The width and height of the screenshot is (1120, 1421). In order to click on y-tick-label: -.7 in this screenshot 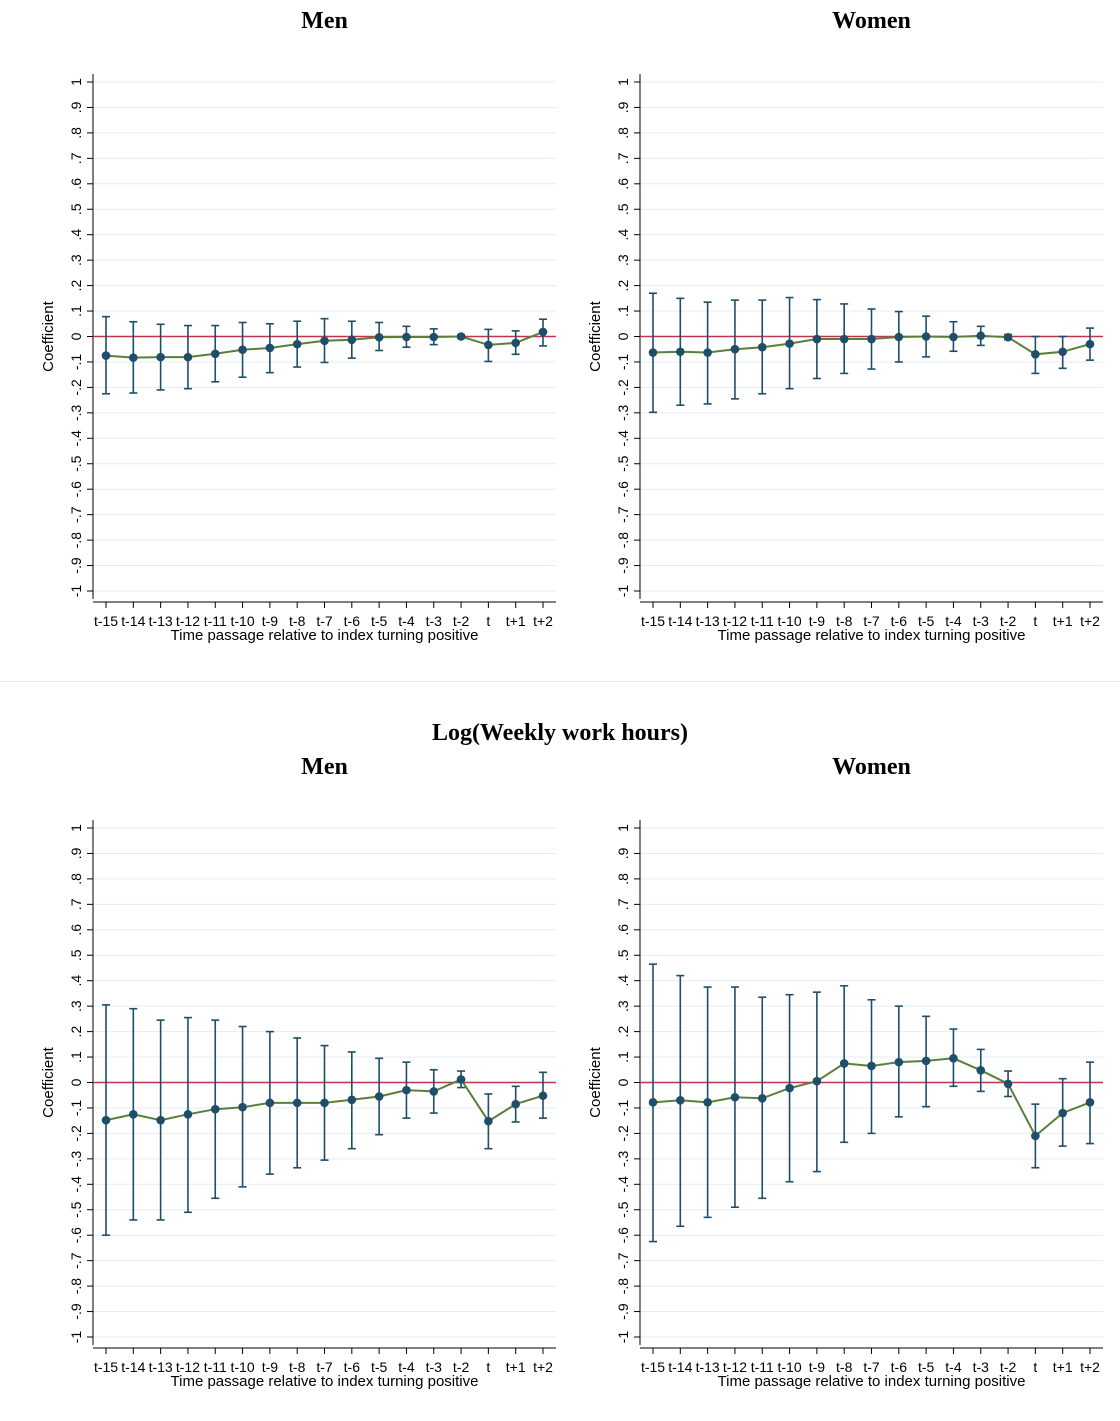, I will do `click(76, 1260)`.